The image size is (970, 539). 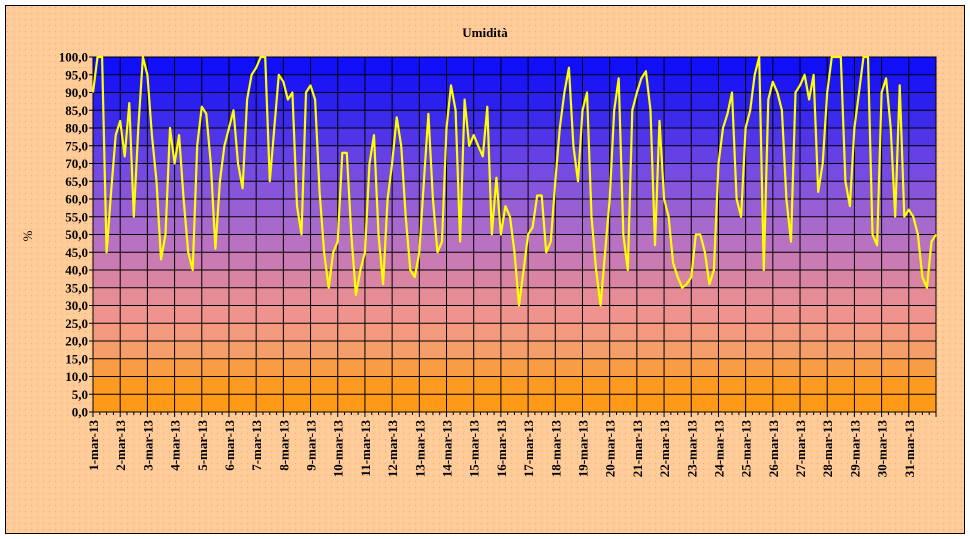 What do you see at coordinates (392, 449) in the screenshot?
I see `x-tick-label: 12-mar-13` at bounding box center [392, 449].